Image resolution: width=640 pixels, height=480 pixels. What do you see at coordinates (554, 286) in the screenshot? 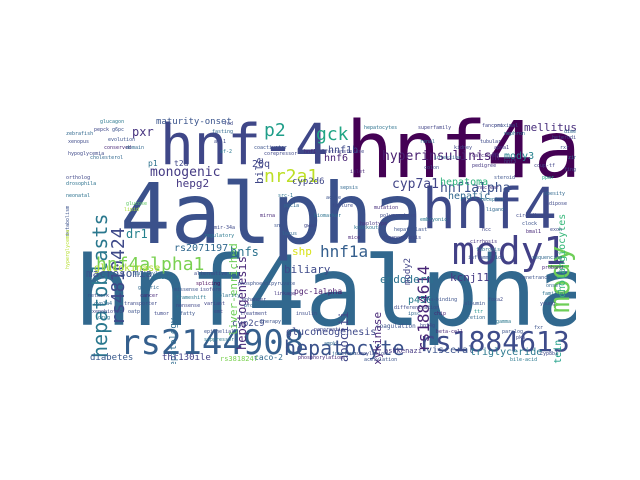
I see `cloud-word: onset` at bounding box center [554, 286].